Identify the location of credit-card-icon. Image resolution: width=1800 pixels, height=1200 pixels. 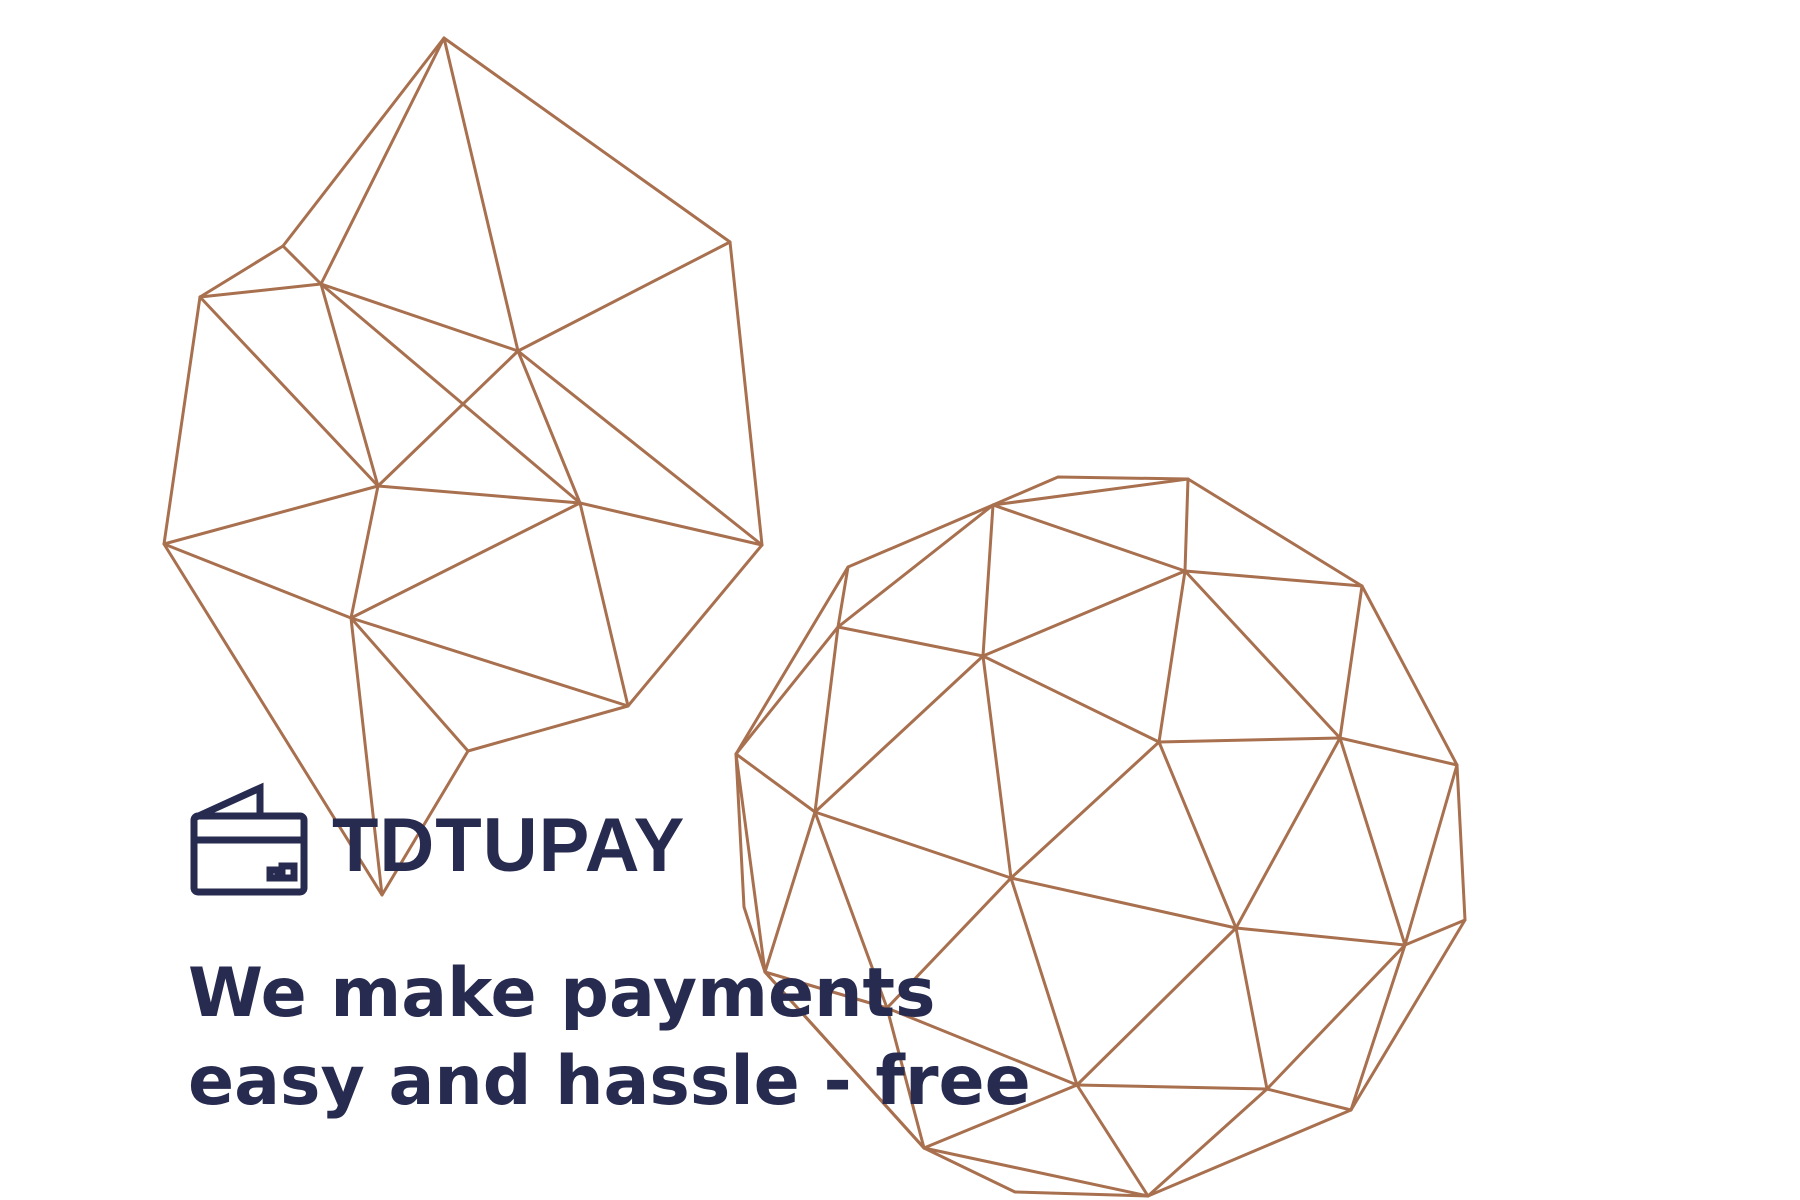
(249, 839).